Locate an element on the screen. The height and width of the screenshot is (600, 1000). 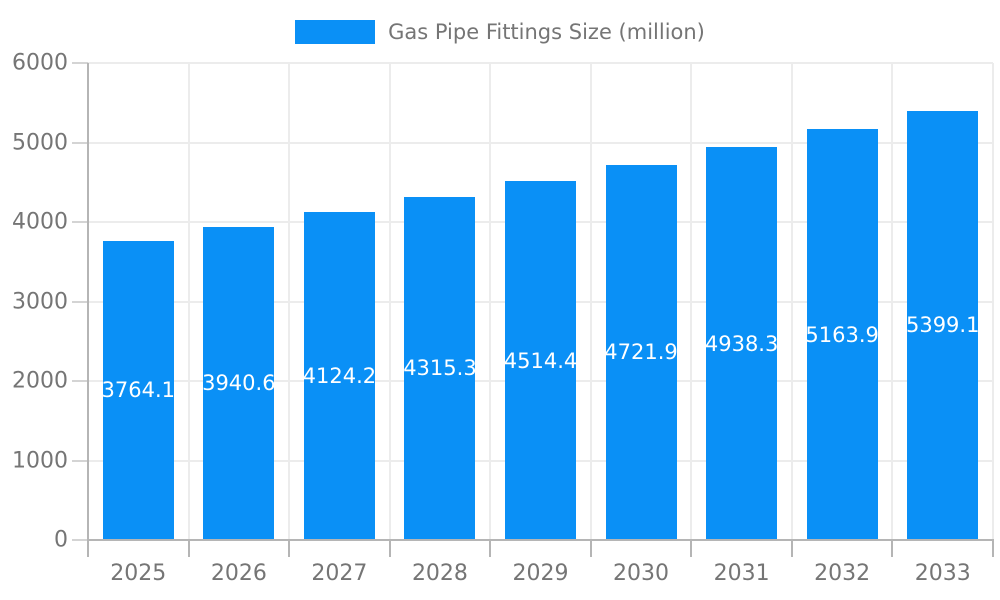
bar-value-label: 4514.4 is located at coordinates (540, 360).